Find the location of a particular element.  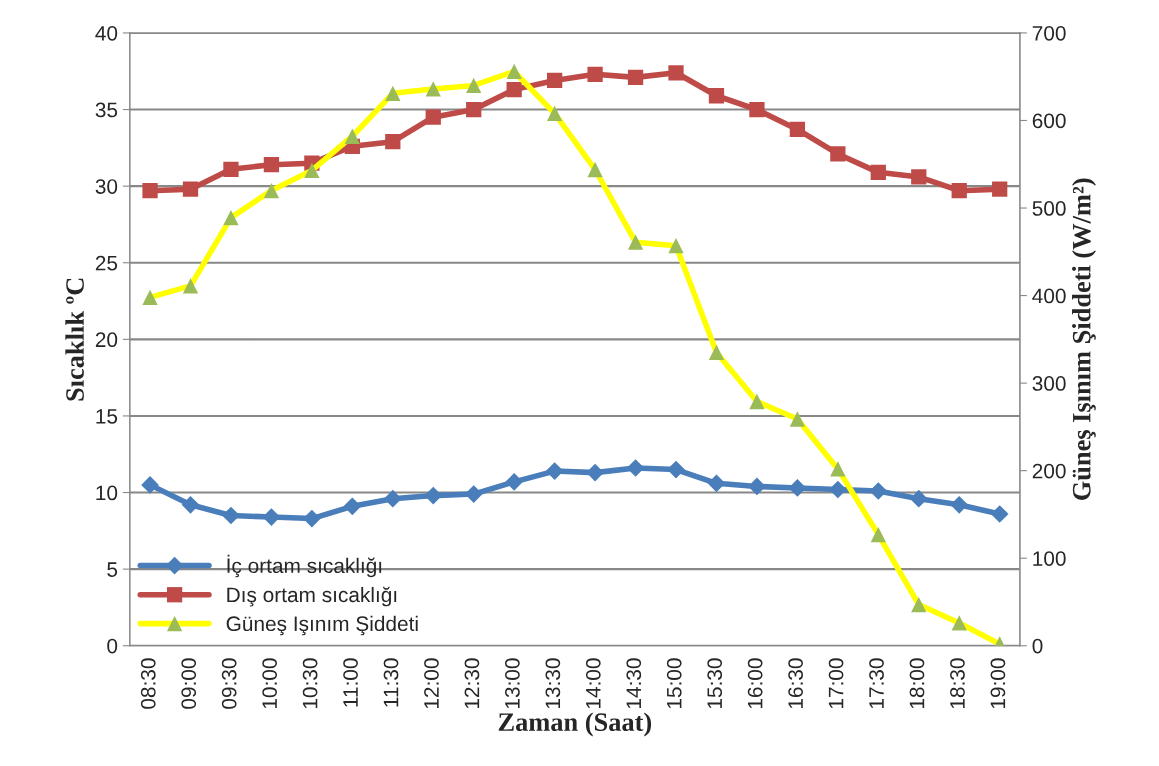

x-tick-label: 09:30 is located at coordinates (229, 683).